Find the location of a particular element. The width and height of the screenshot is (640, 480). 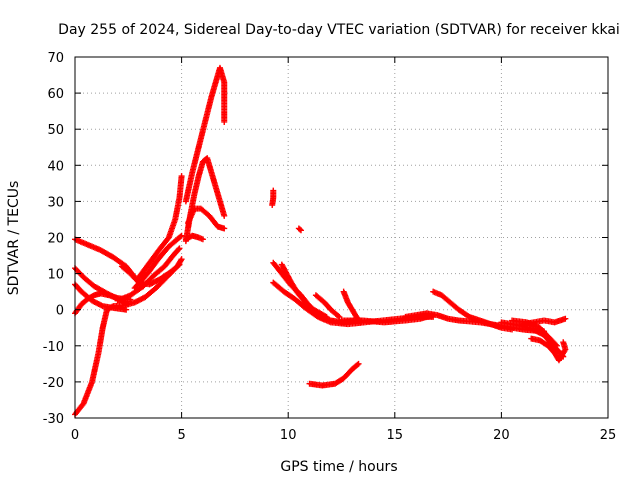

x-tick-label: 20 is located at coordinates (501, 435).